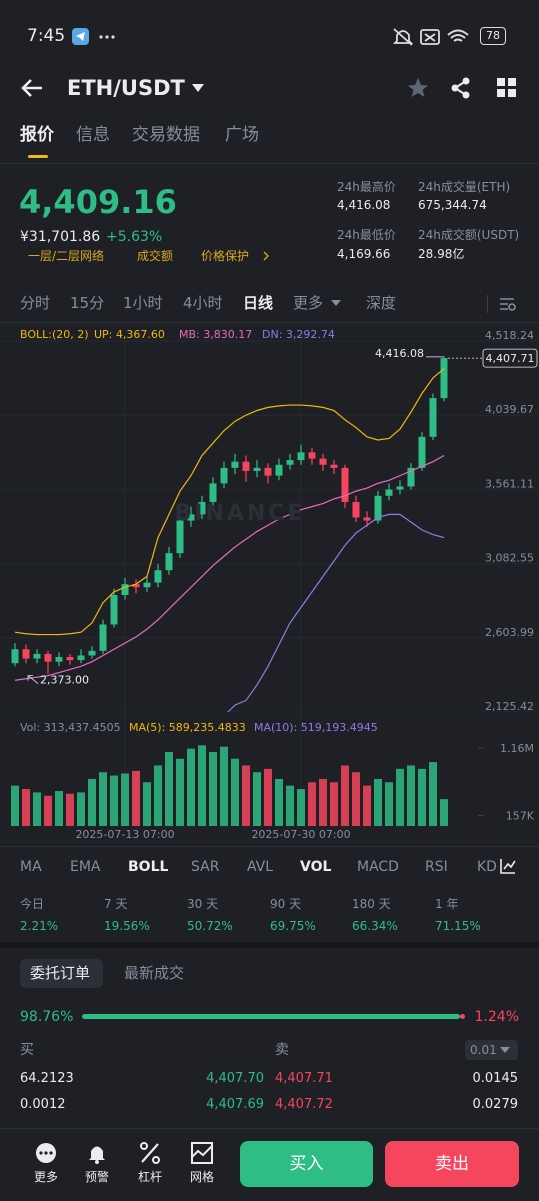 The width and height of the screenshot is (539, 1201). I want to click on sell-button: 卖出, so click(452, 1164).